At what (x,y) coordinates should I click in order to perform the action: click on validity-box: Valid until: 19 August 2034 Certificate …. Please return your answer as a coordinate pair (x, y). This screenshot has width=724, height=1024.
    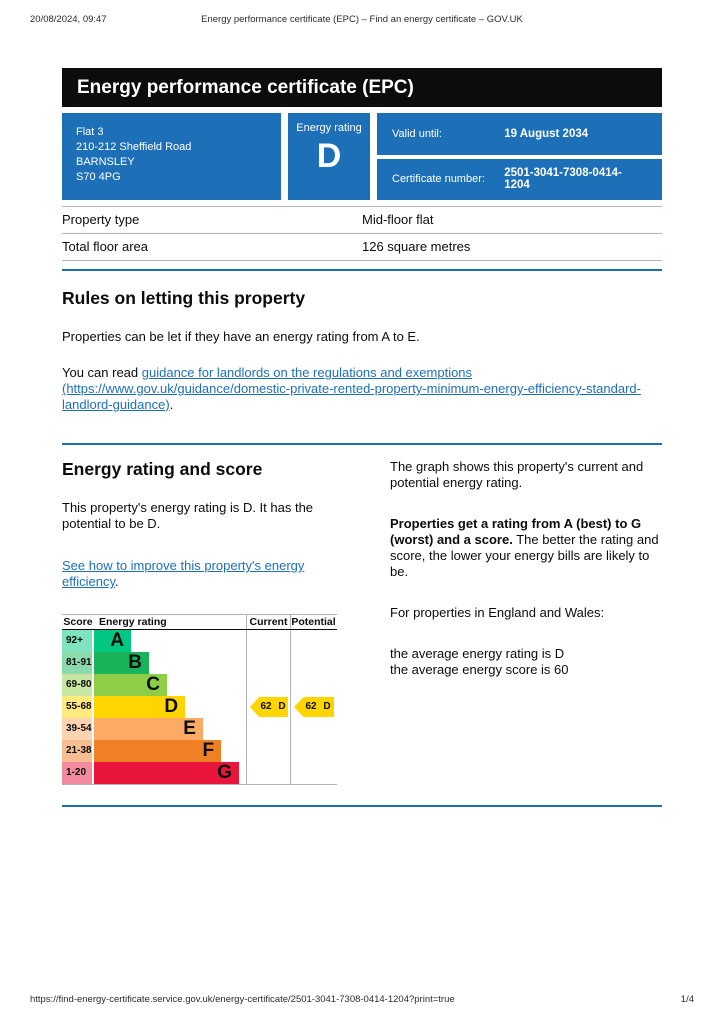
    Looking at the image, I should click on (519, 156).